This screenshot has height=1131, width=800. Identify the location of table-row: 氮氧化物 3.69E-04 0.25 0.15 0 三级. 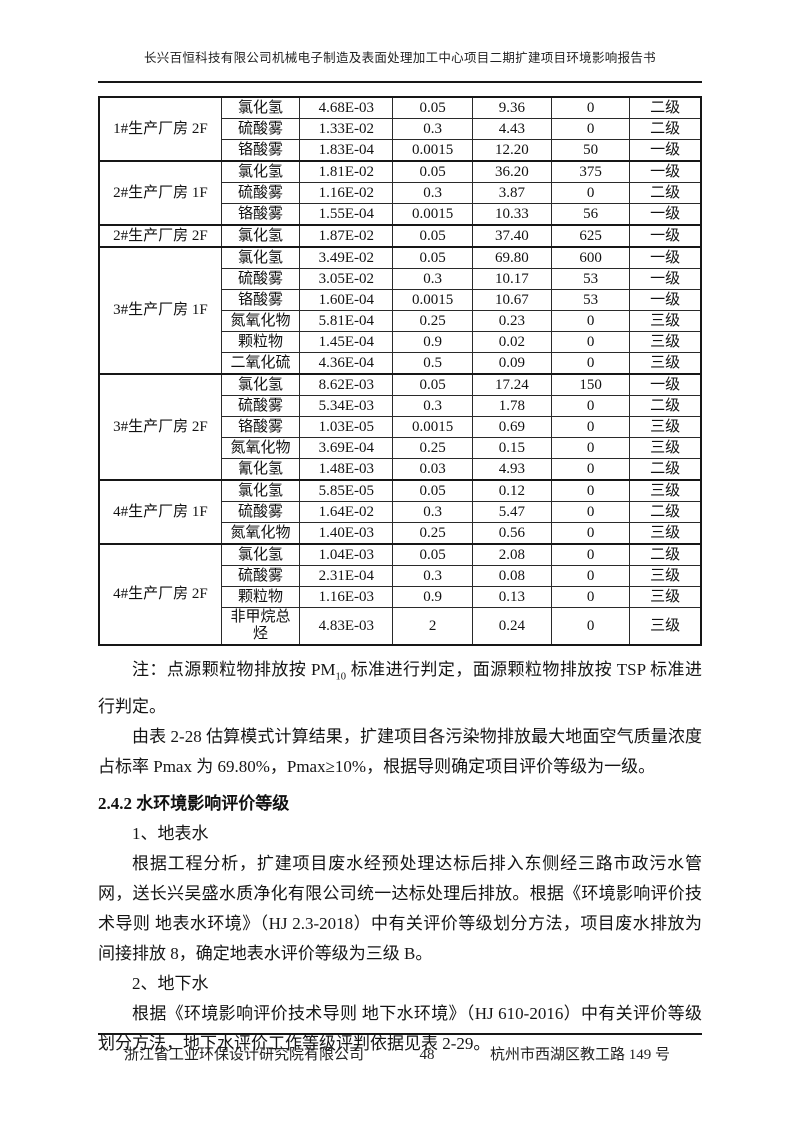
(400, 448).